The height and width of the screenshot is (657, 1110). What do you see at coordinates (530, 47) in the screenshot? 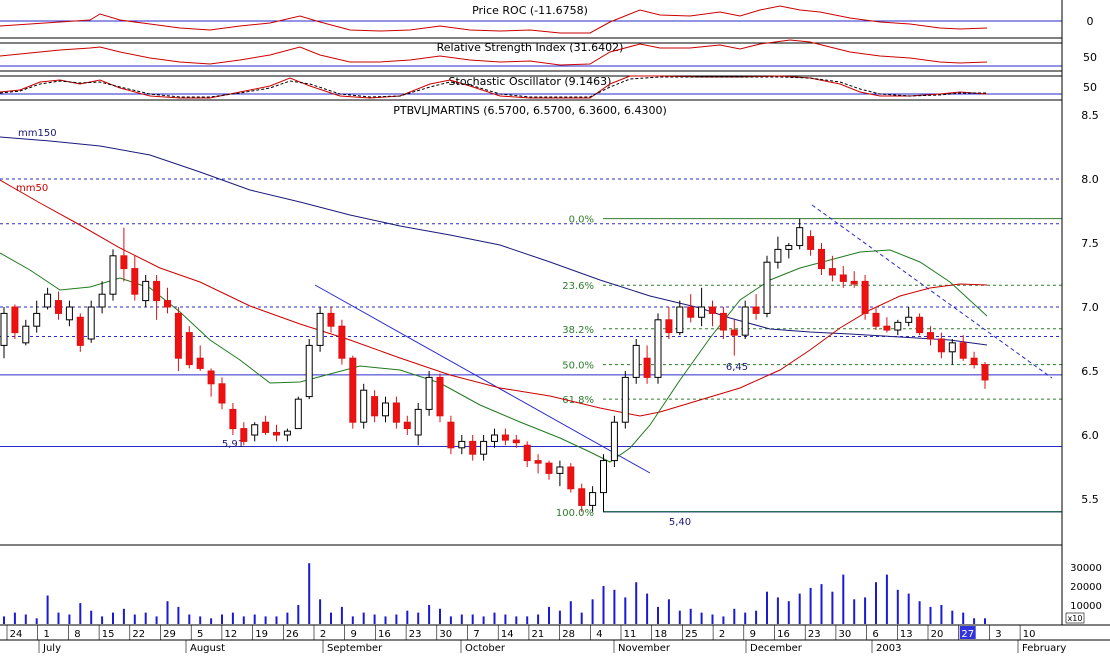
I see `rsi-label: Relative Strength Index (31.6402)` at bounding box center [530, 47].